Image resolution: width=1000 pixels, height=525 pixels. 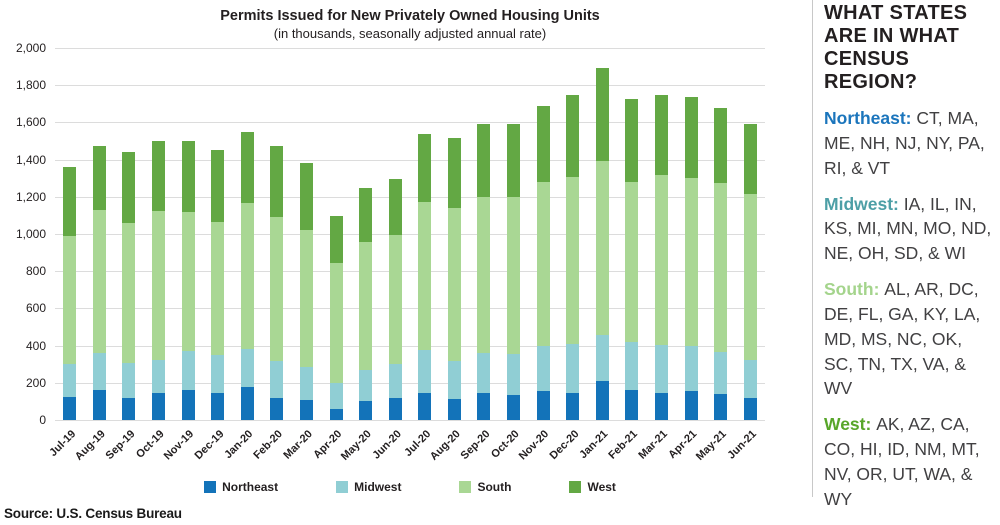 I want to click on x-tick-label: Apr-21, so click(x=683, y=445).